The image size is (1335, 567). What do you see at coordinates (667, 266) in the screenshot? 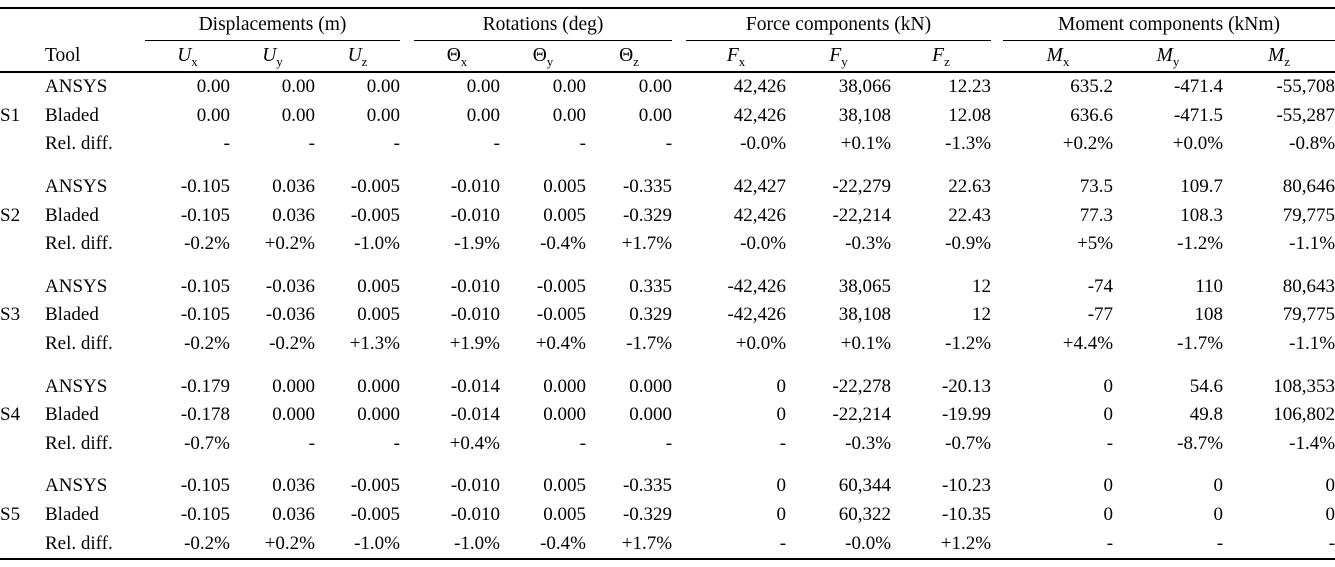
I see `group-spacer-cell` at bounding box center [667, 266].